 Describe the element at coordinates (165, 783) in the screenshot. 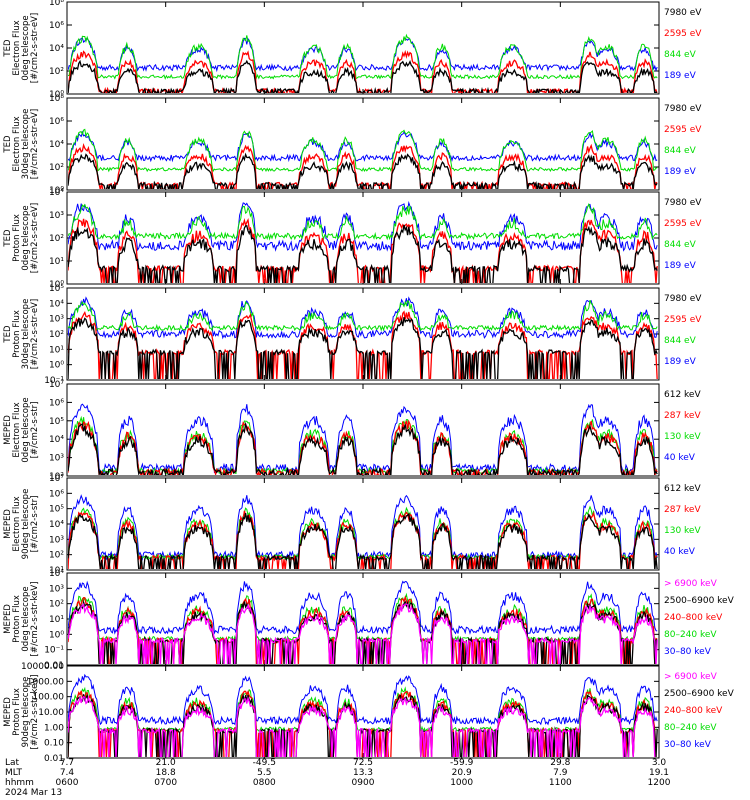

I see `x-tick-label: 0700` at that location.